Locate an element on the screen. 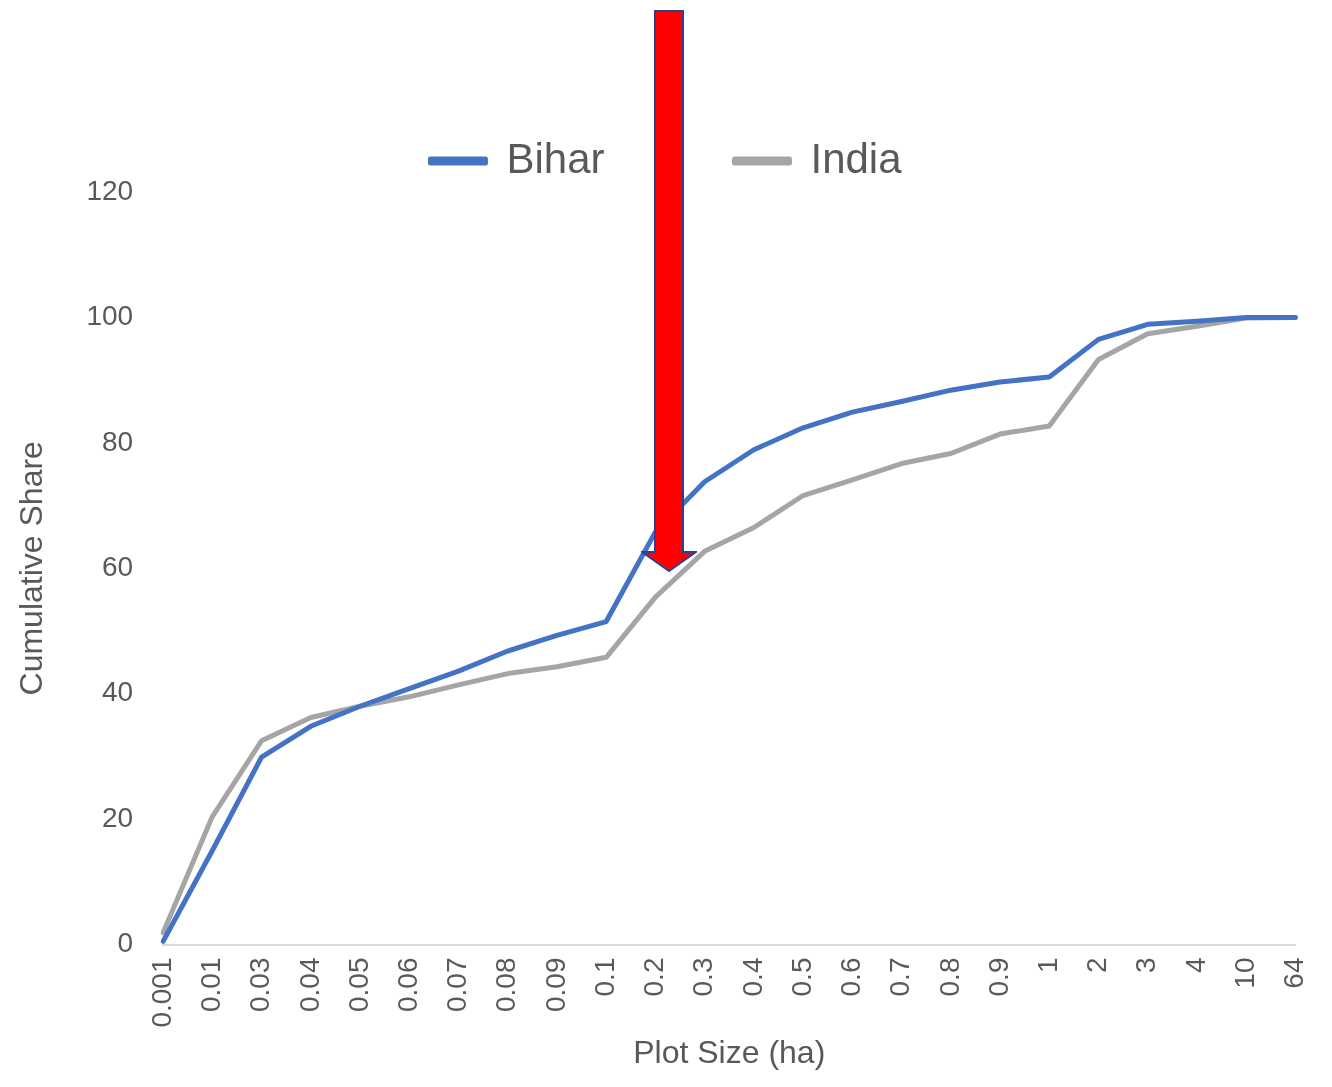 The width and height of the screenshot is (1332, 1087). y-tick-label: 60 is located at coordinates (117, 566).